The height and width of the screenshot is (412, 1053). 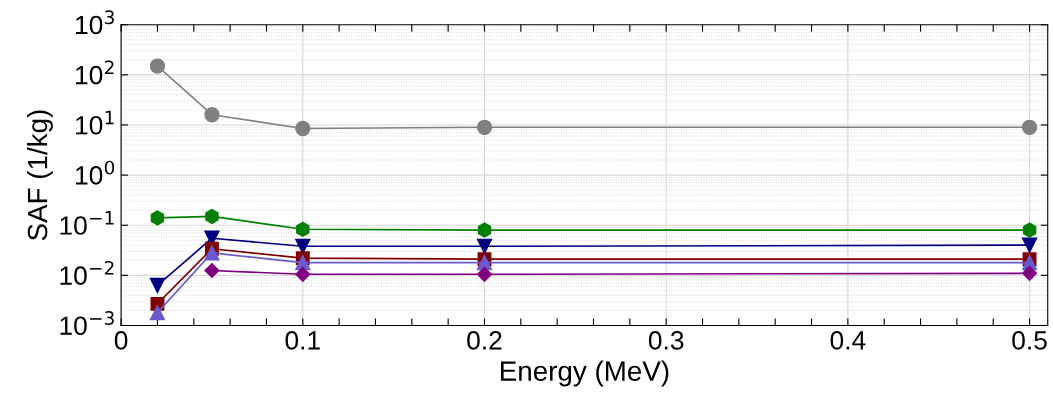 I want to click on y-tick-label: 10$^{0}$, so click(x=95, y=172).